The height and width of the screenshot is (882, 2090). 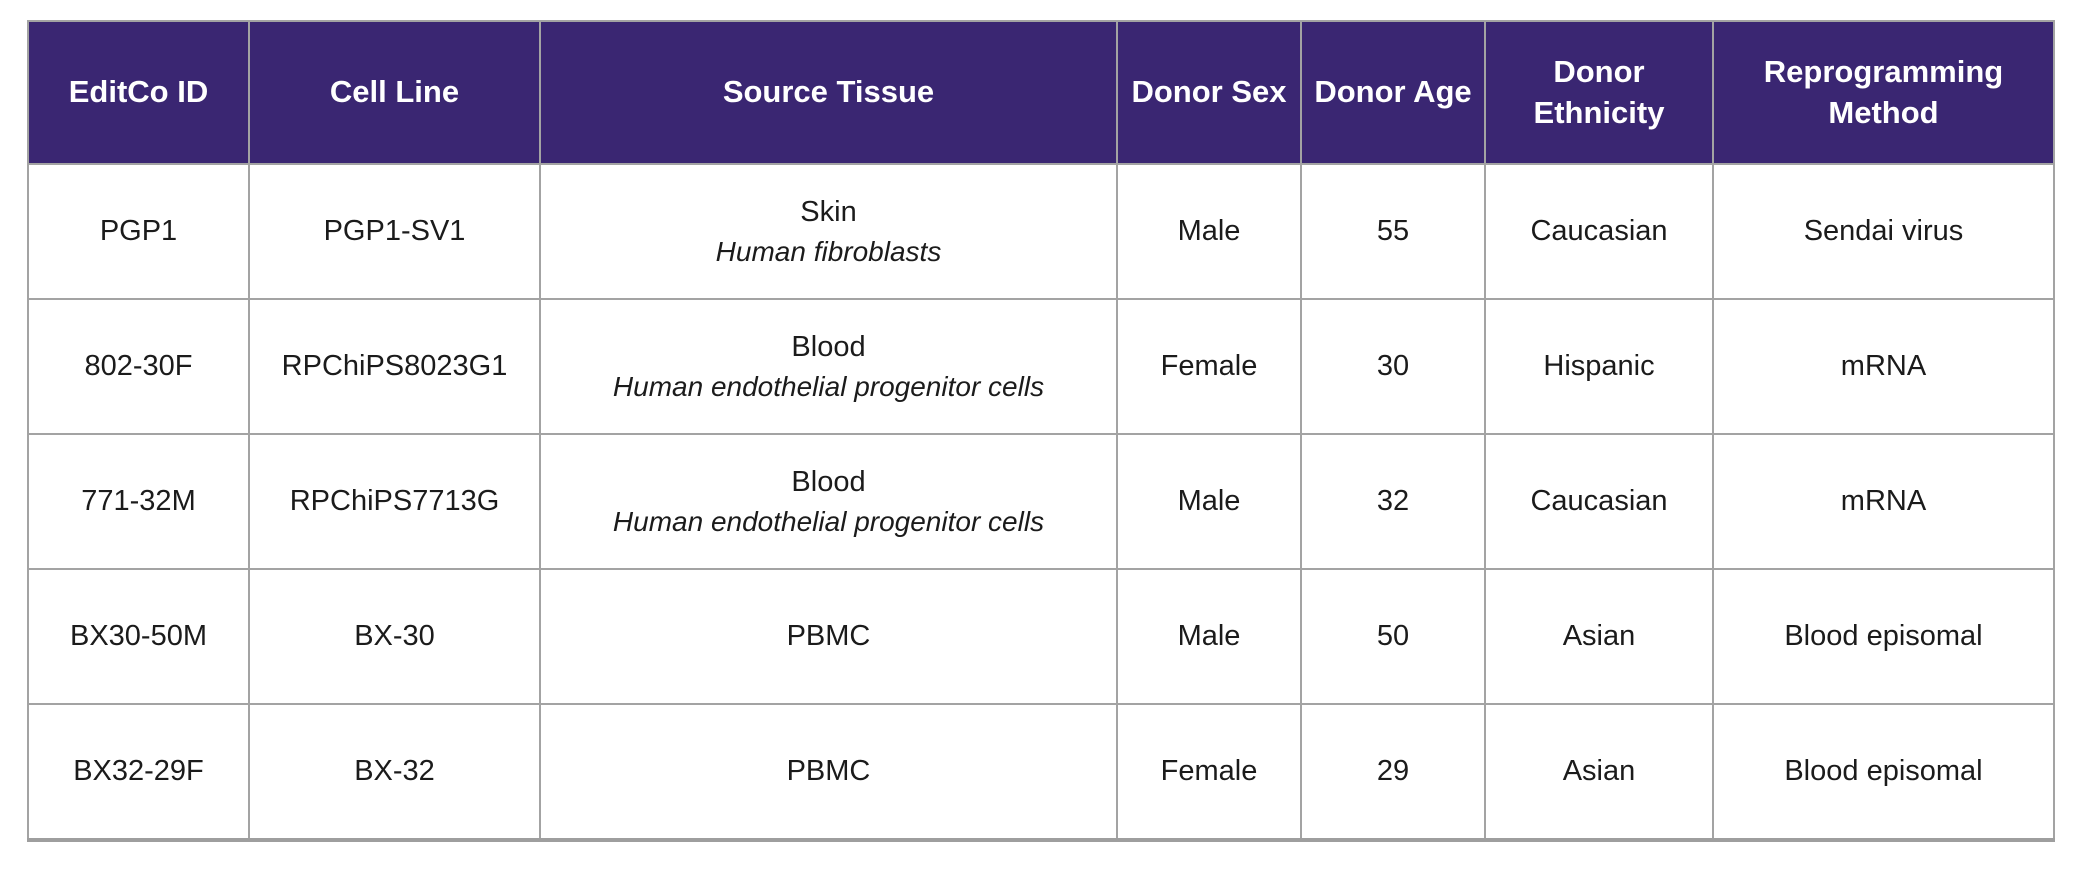 What do you see at coordinates (394, 636) in the screenshot?
I see `cell-cell-line: BX-30` at bounding box center [394, 636].